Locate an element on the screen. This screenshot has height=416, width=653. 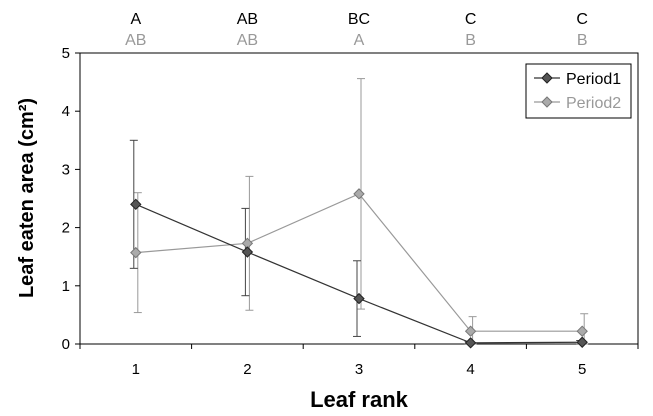
y-tick-label: 4 is located at coordinates (66, 111).